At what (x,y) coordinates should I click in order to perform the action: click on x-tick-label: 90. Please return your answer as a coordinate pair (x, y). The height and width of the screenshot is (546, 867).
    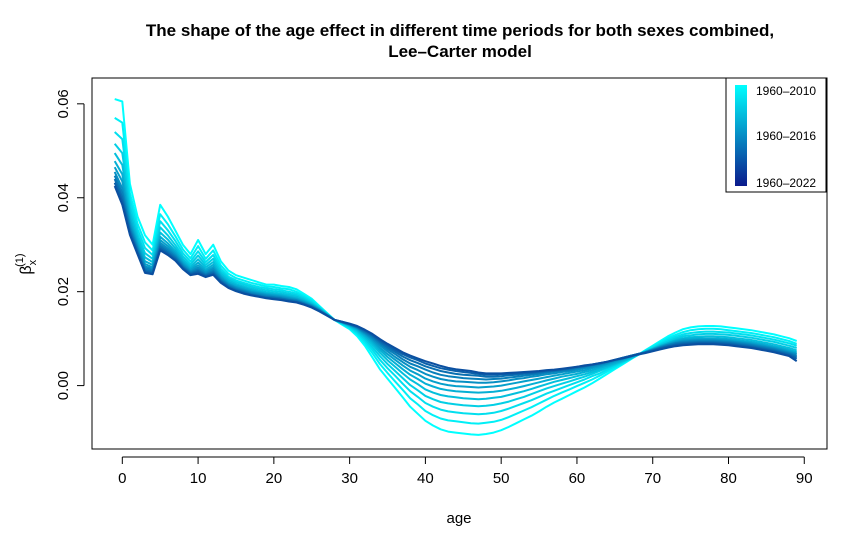
    Looking at the image, I should click on (804, 478).